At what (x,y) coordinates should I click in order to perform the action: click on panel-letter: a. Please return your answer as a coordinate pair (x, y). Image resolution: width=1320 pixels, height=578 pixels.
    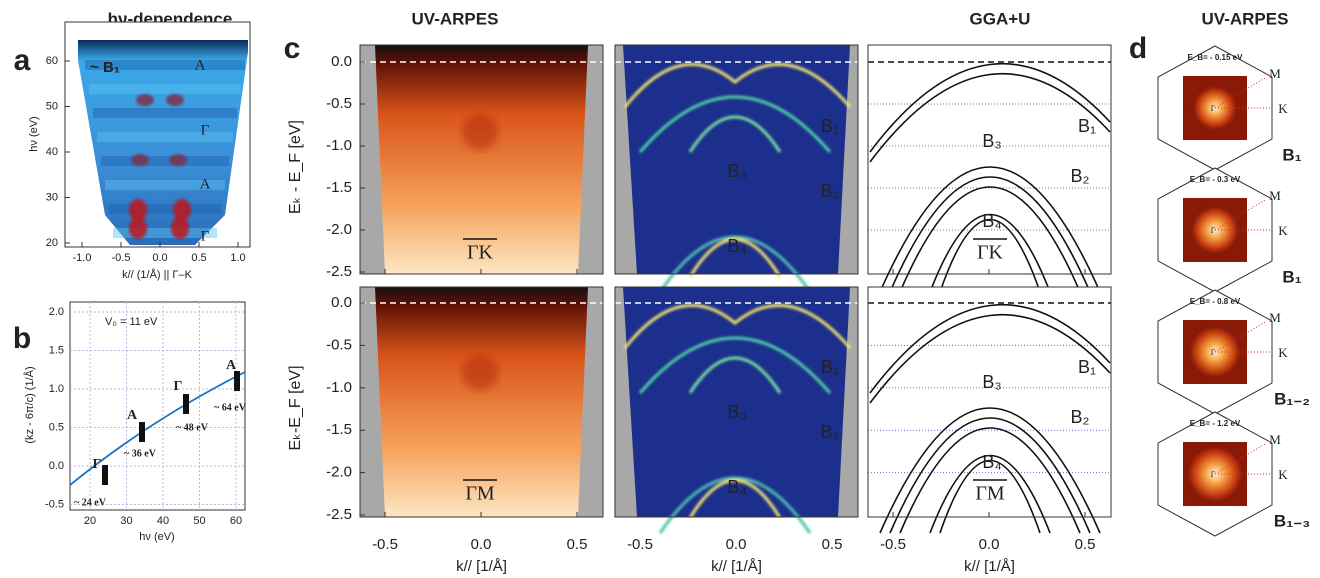
    Looking at the image, I should click on (22, 60).